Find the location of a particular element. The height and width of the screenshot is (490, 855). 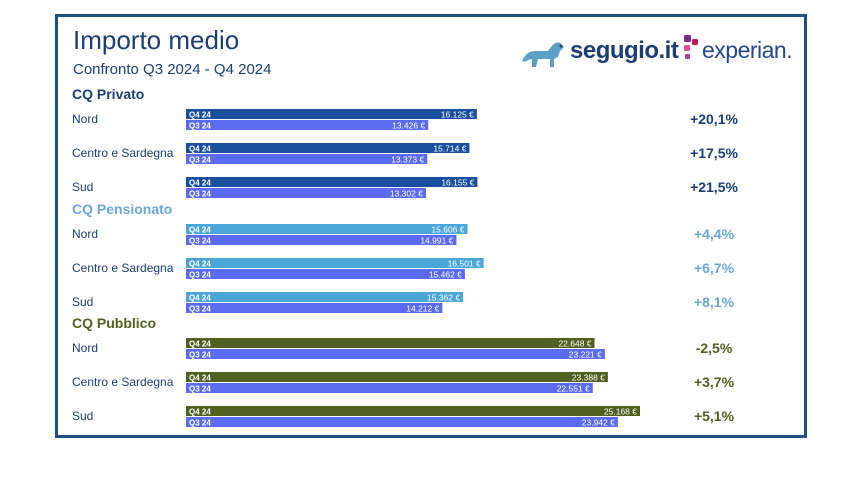

segugio-logo: segugio.it is located at coordinates (598, 51).